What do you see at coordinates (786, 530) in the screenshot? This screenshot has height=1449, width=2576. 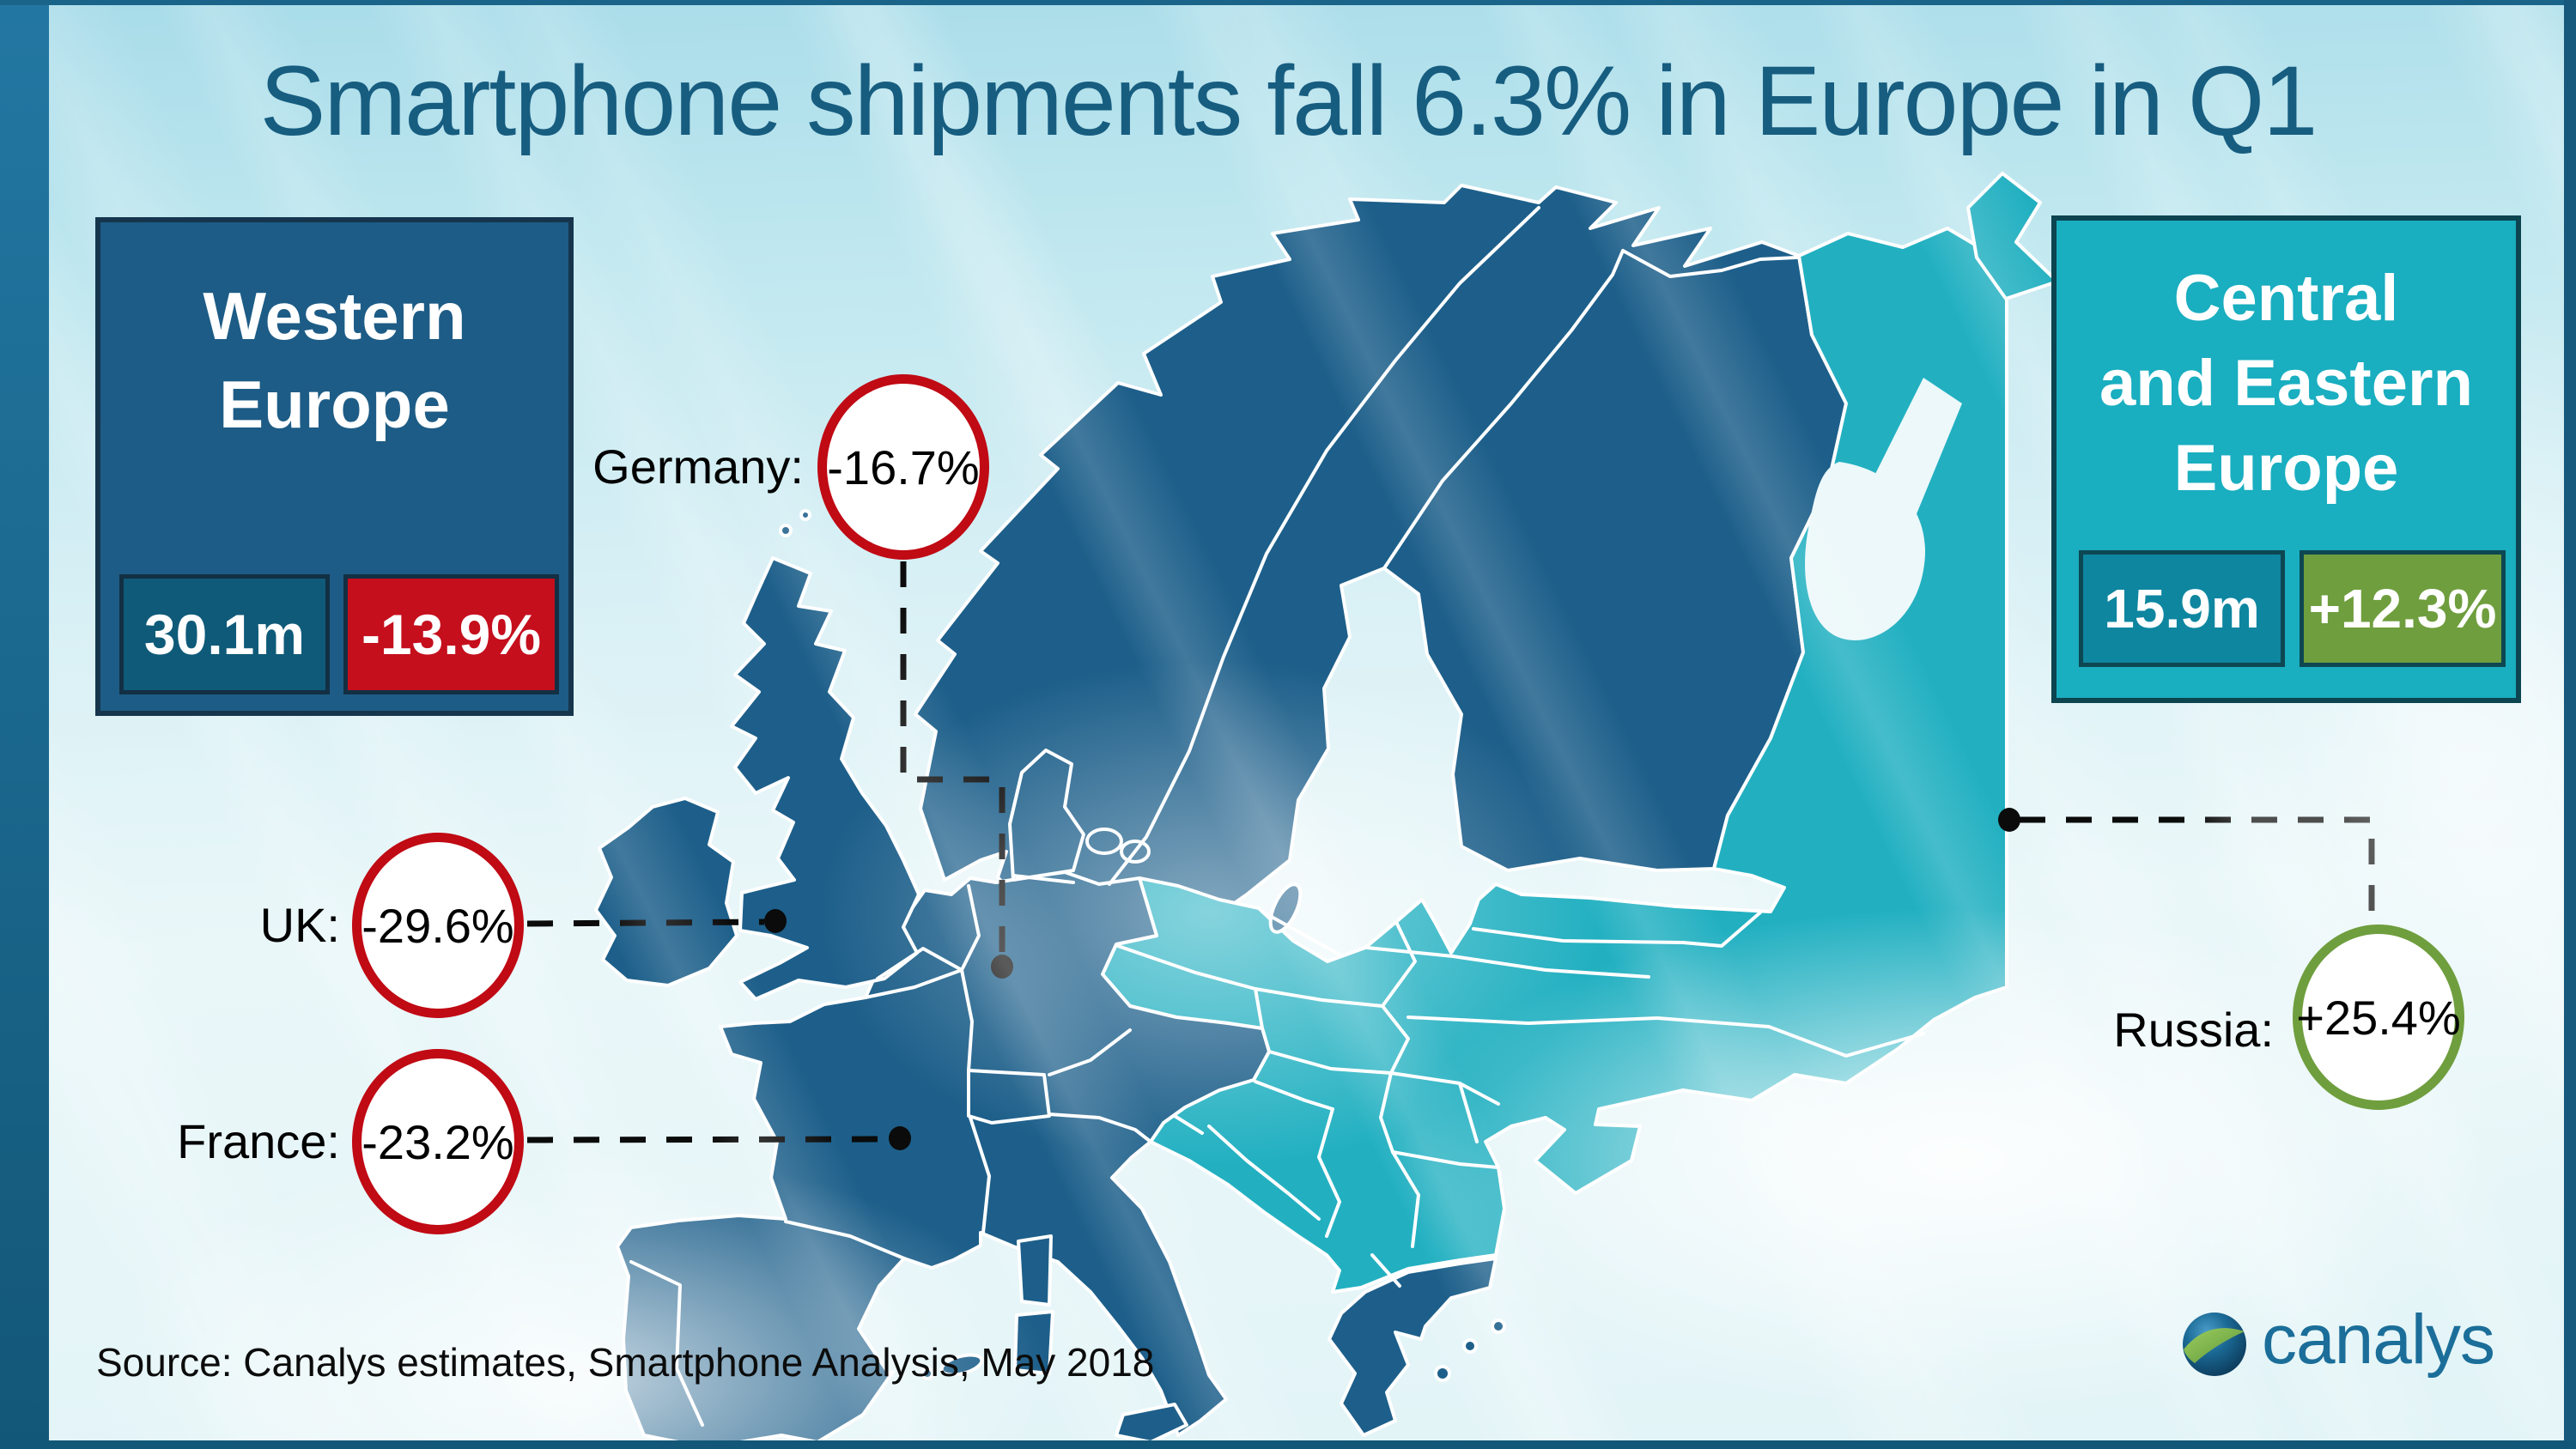 I see `map-orkney` at bounding box center [786, 530].